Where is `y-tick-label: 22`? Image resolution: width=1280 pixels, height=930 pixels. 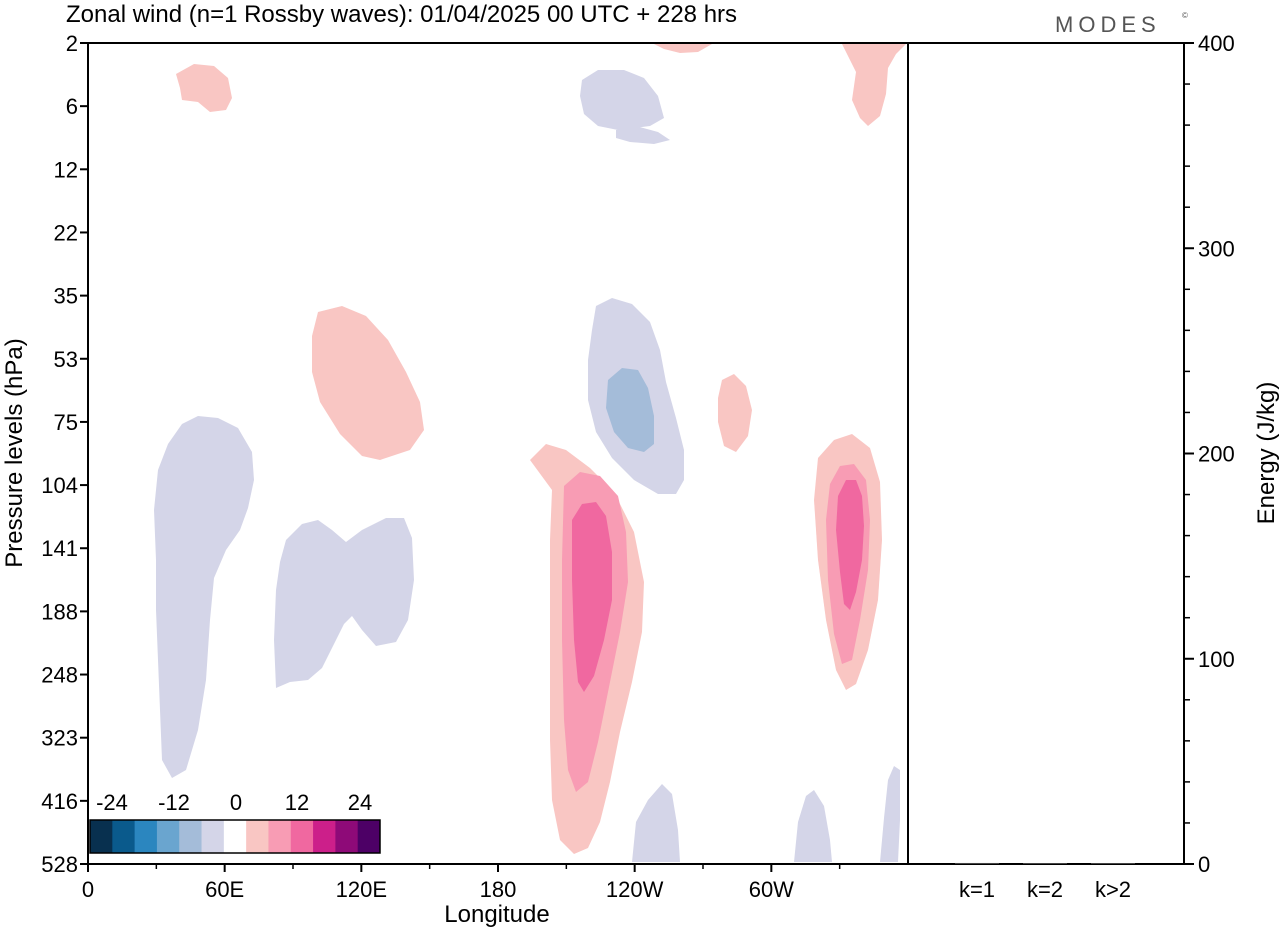 y-tick-label: 22 is located at coordinates (66, 232).